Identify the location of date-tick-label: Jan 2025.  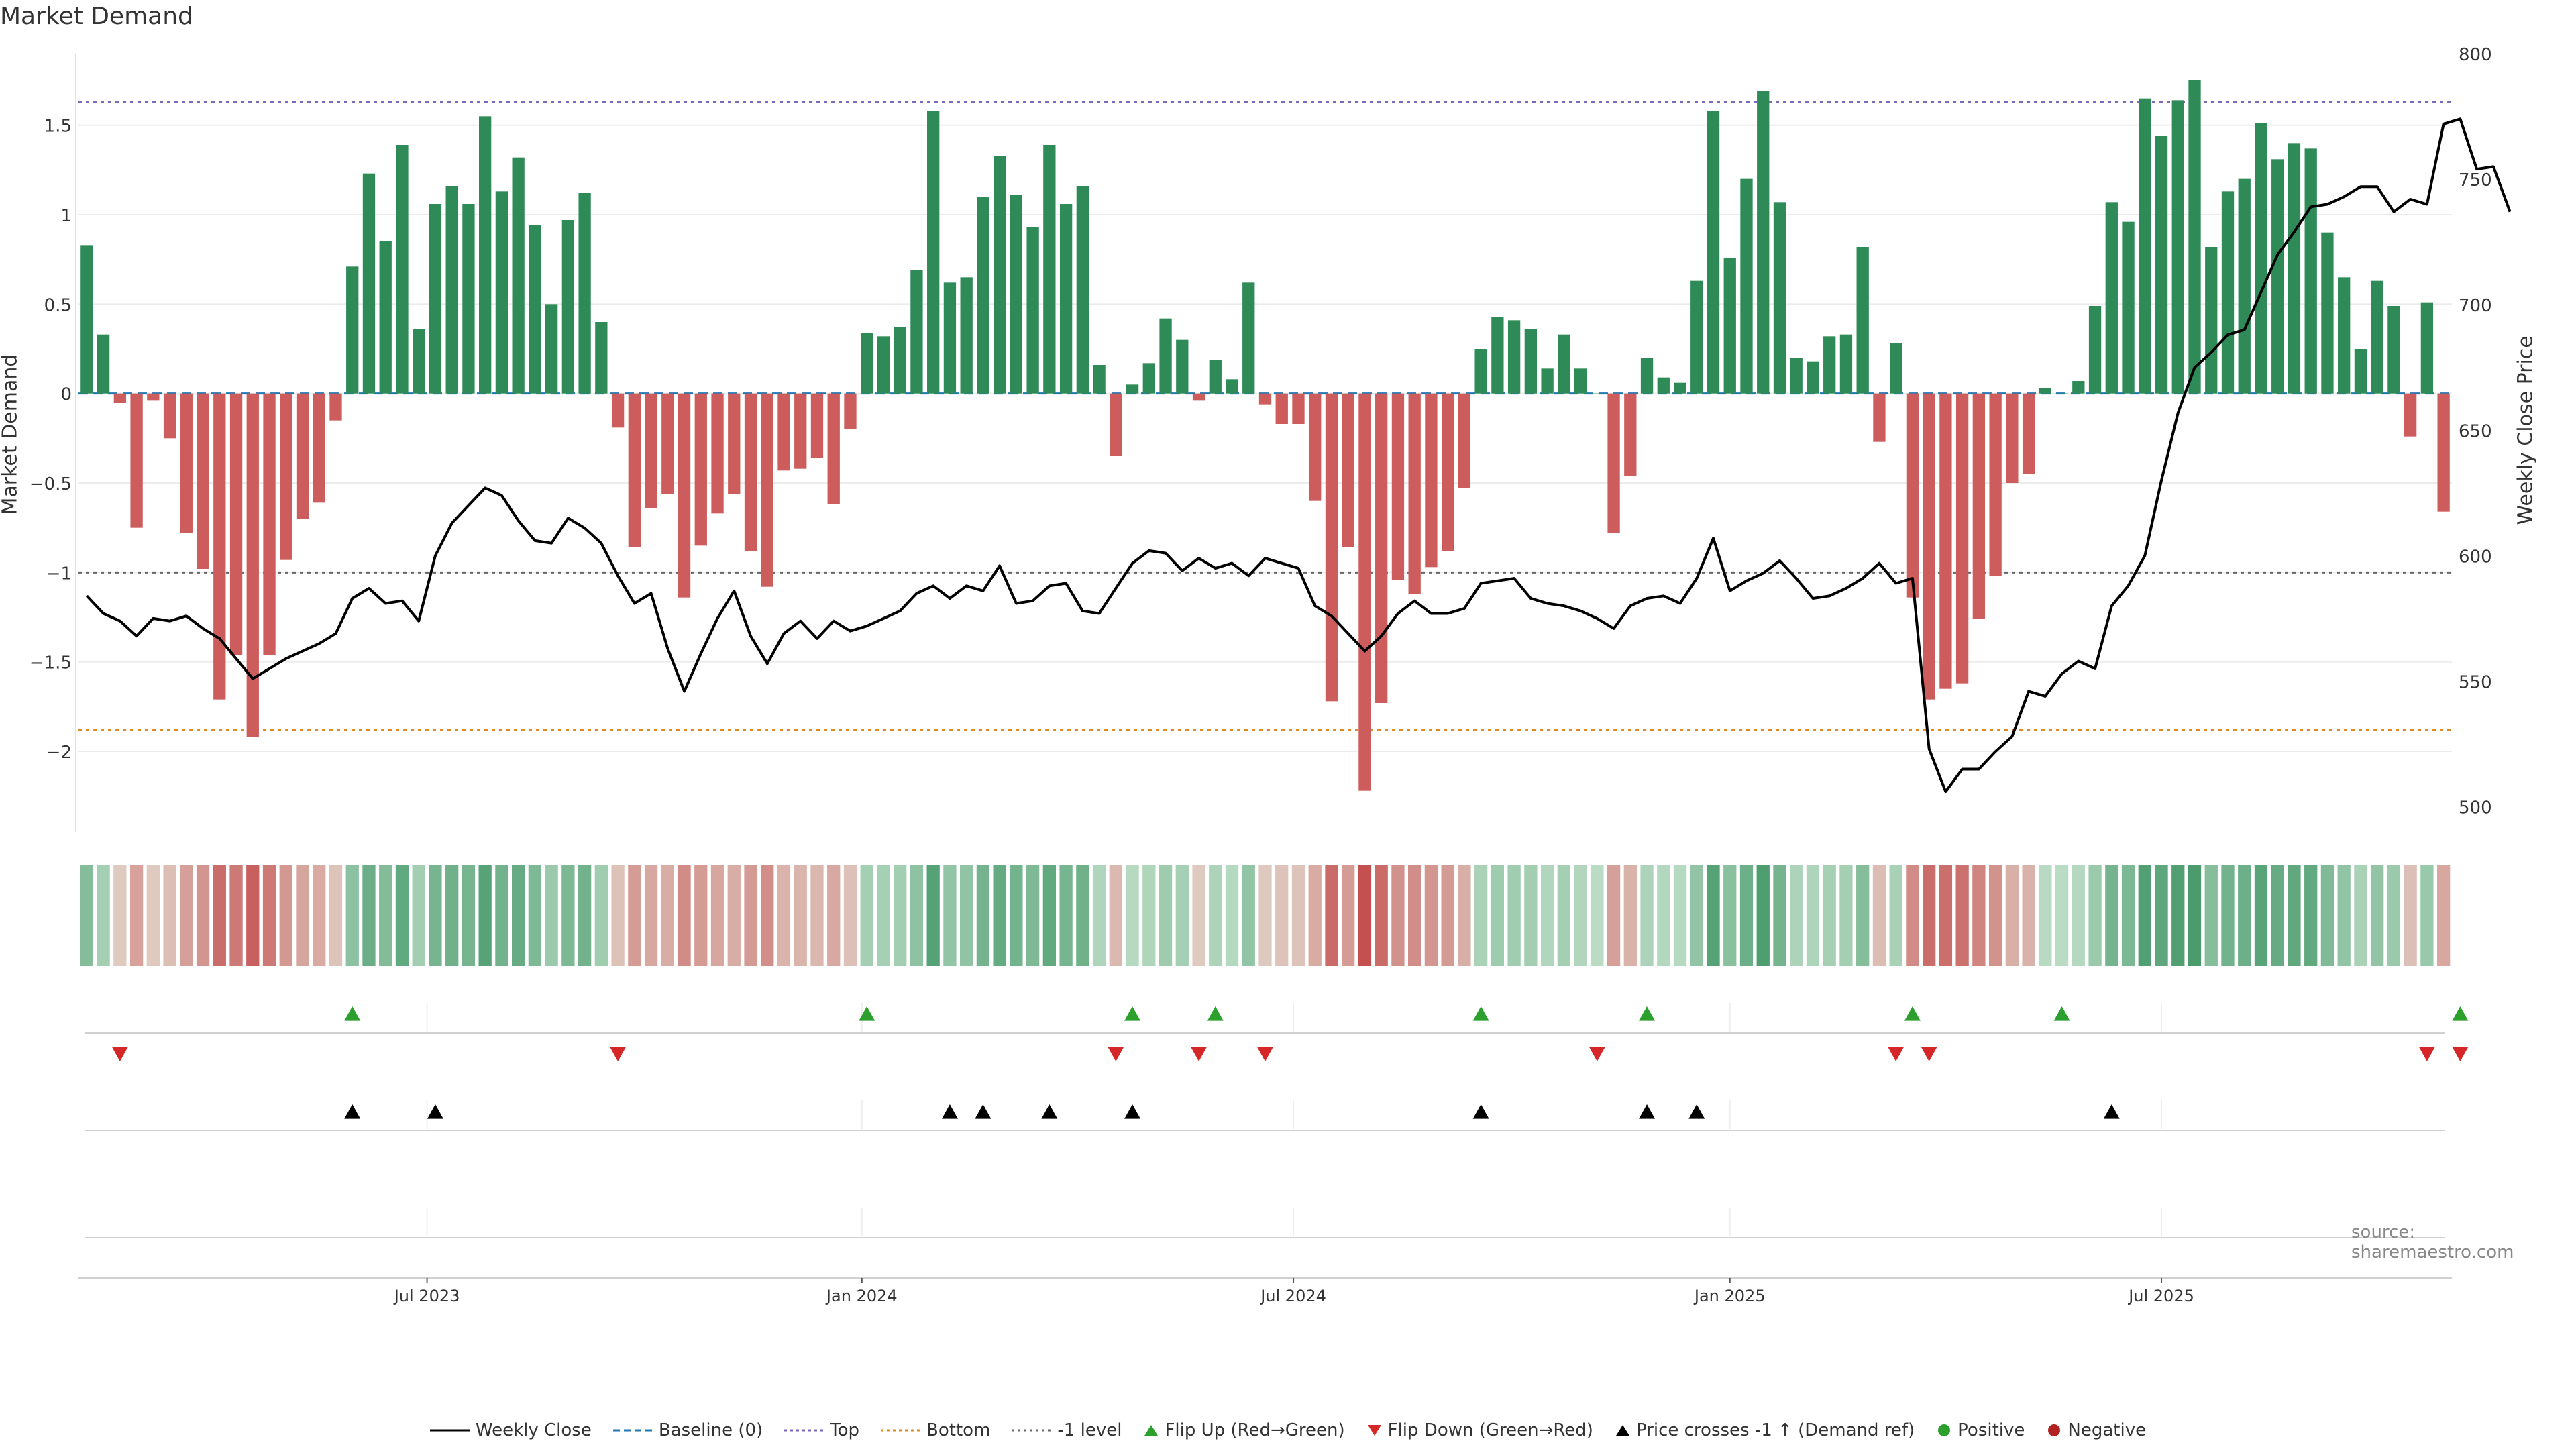
(1729, 1296).